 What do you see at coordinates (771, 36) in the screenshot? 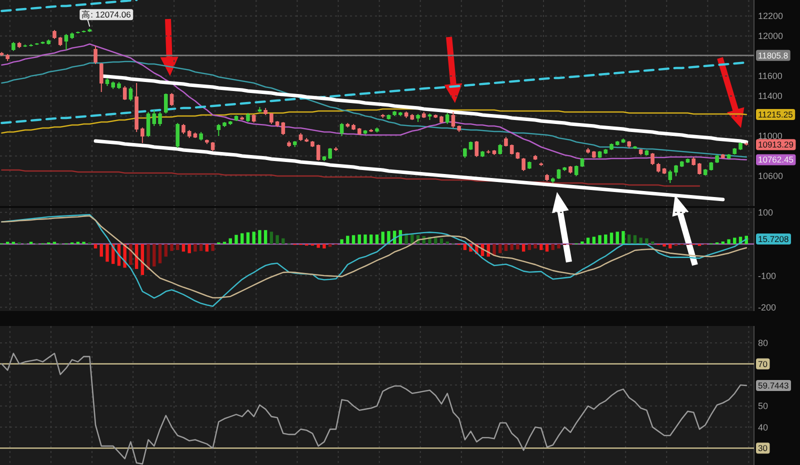
I see `y-tick-label: 12000` at bounding box center [771, 36].